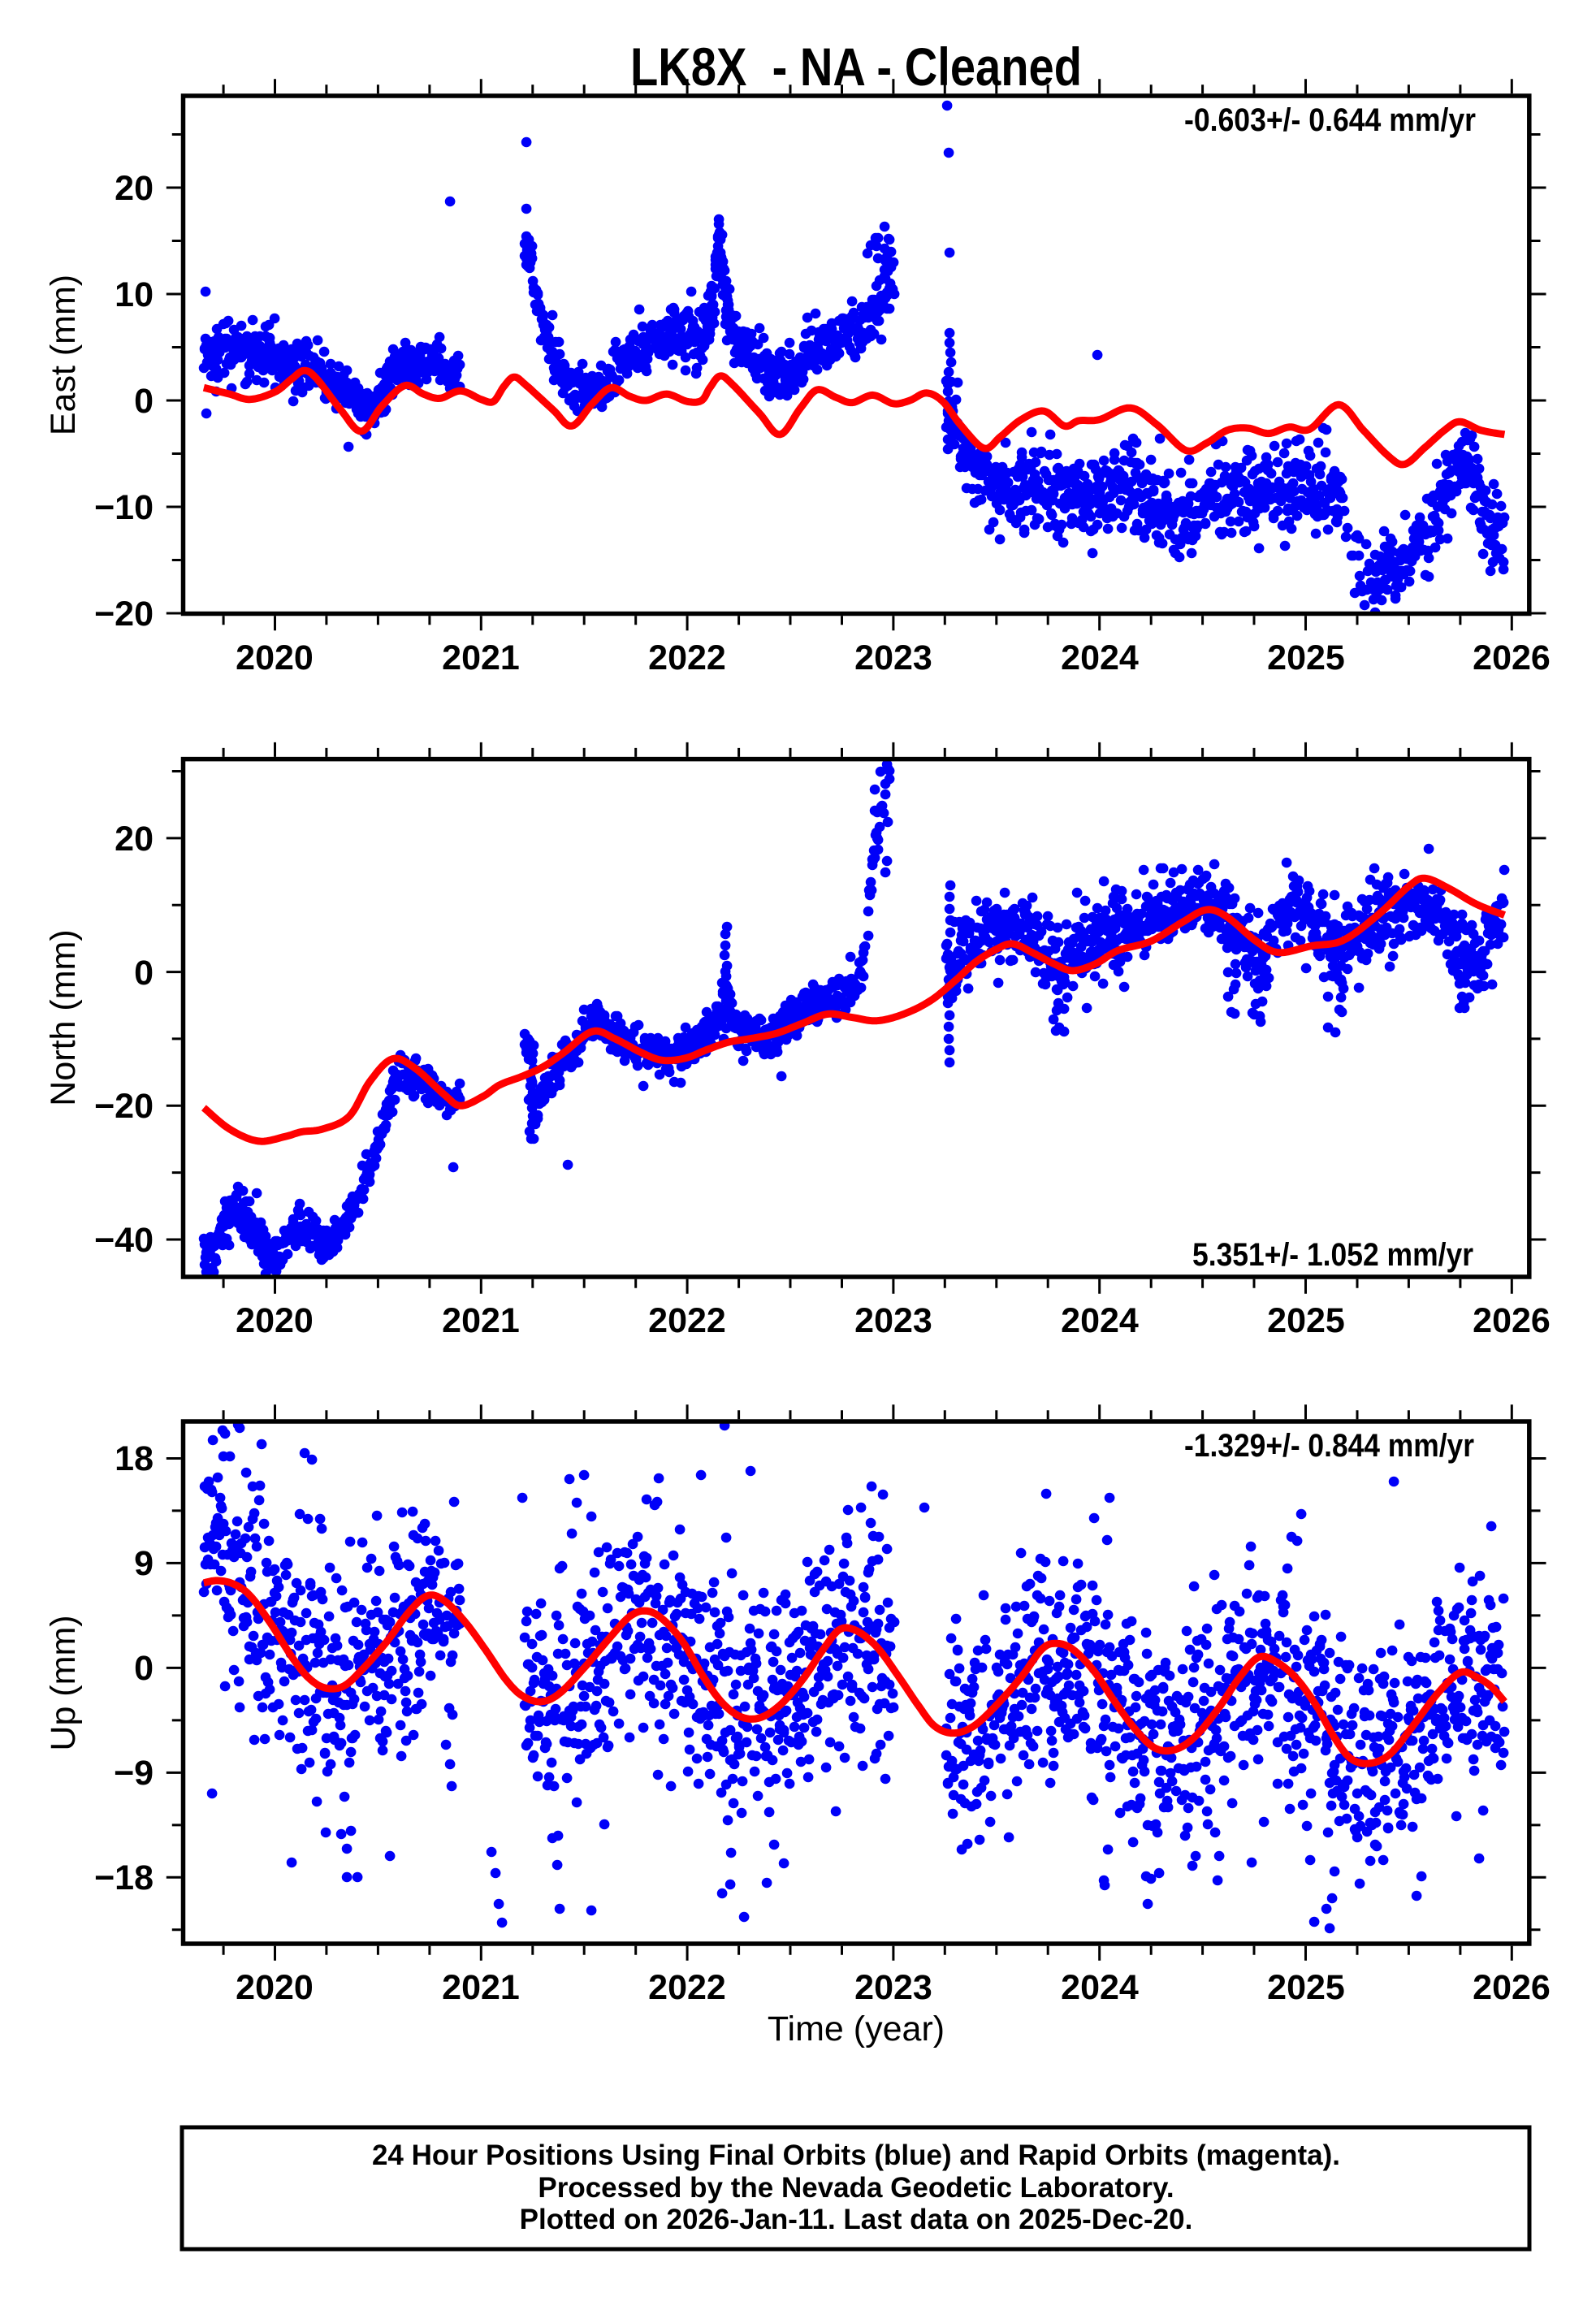 The width and height of the screenshot is (1596, 2306). I want to click on svg-text: -1.329+/- 0.844 mm/yr, so click(1329, 1446).